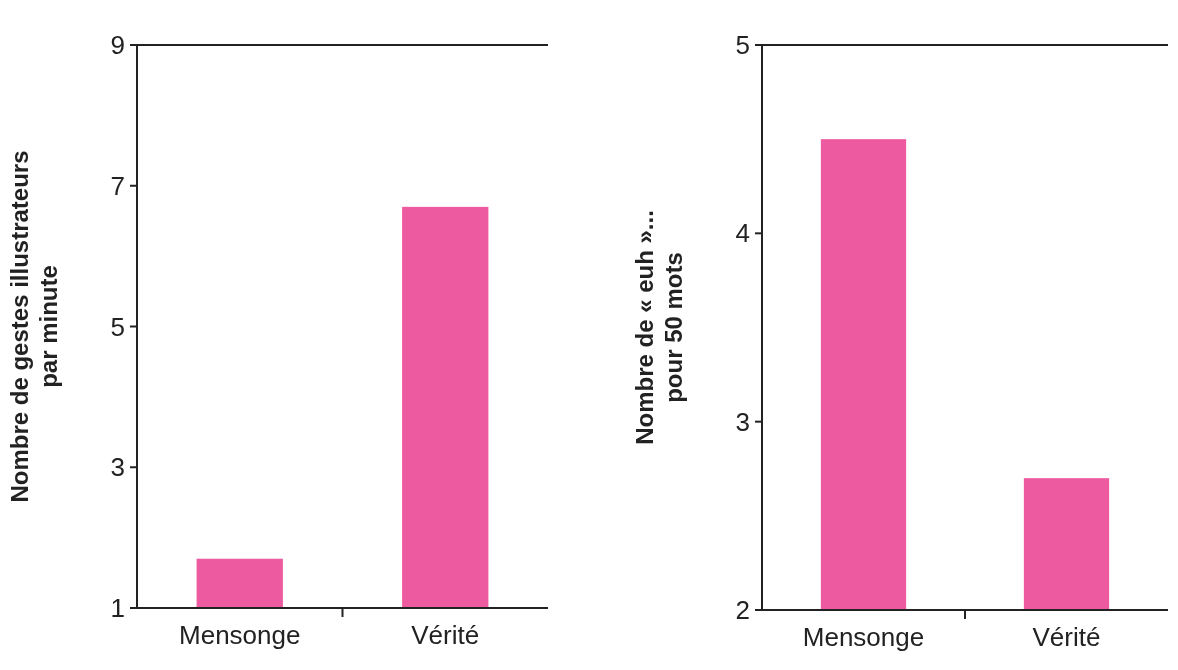 The height and width of the screenshot is (670, 1178). Describe the element at coordinates (117, 45) in the screenshot. I see `y-tick-label: 9` at that location.